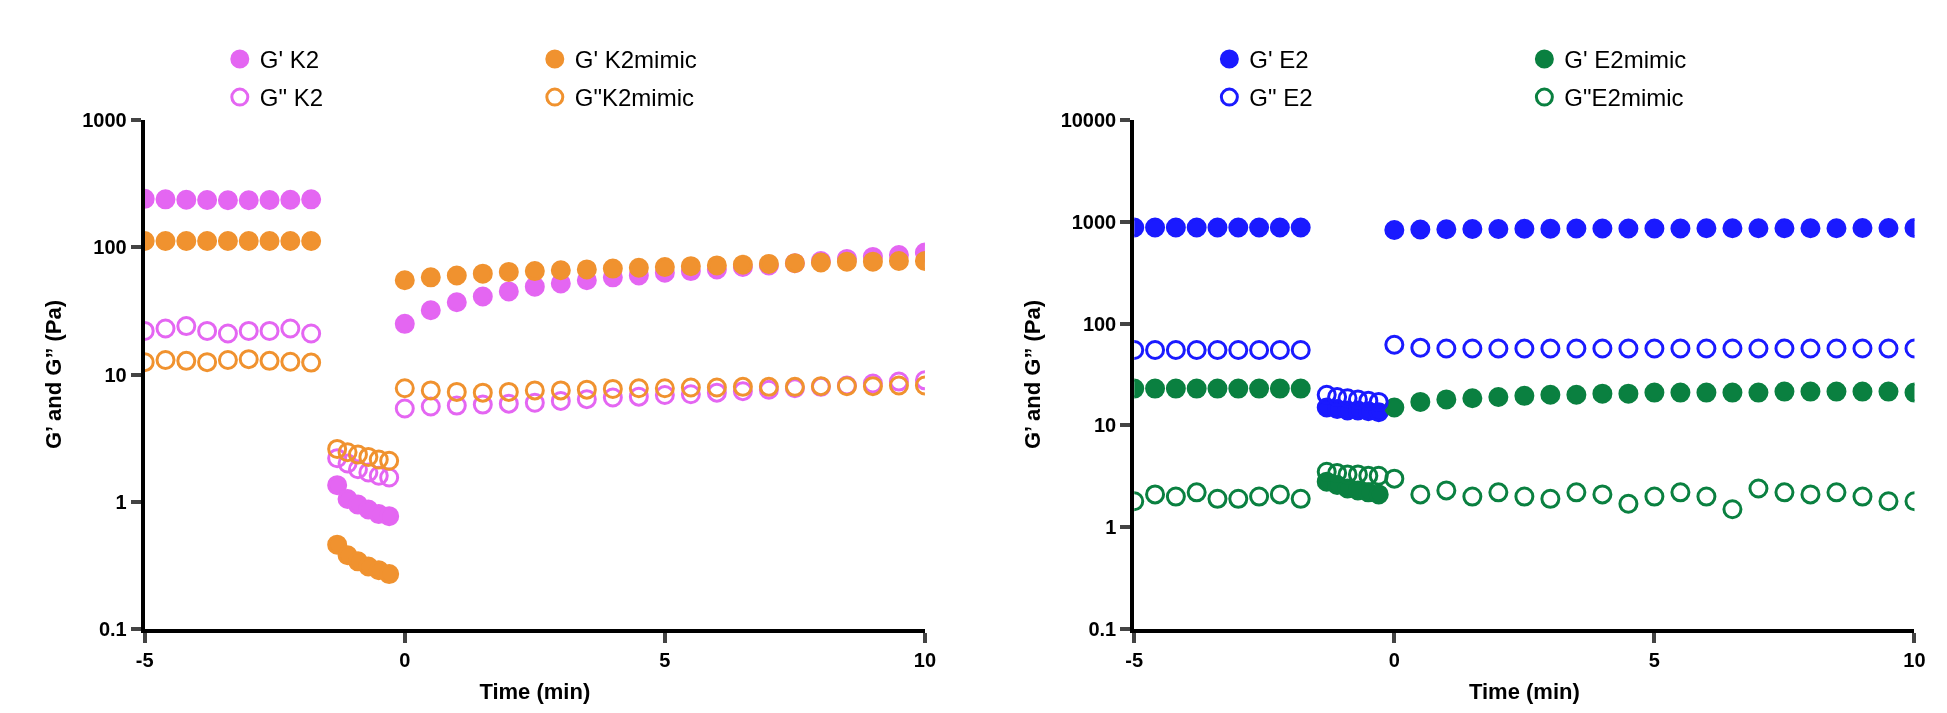  I want to click on legend-label: G' K2mimic, so click(635, 60).